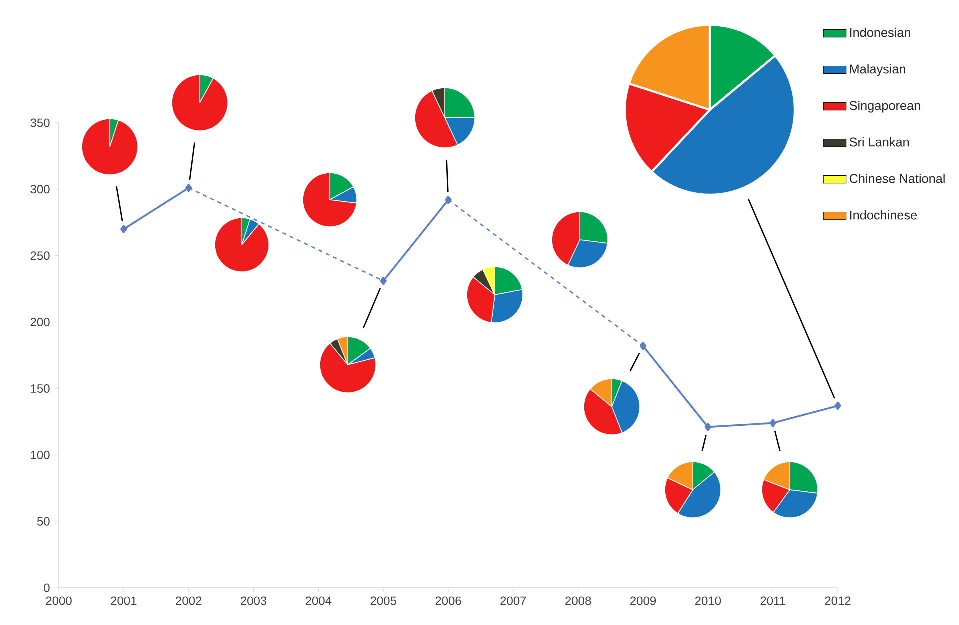 Image resolution: width=959 pixels, height=625 pixels. Describe the element at coordinates (383, 601) in the screenshot. I see `x-tick-label: 2005` at that location.